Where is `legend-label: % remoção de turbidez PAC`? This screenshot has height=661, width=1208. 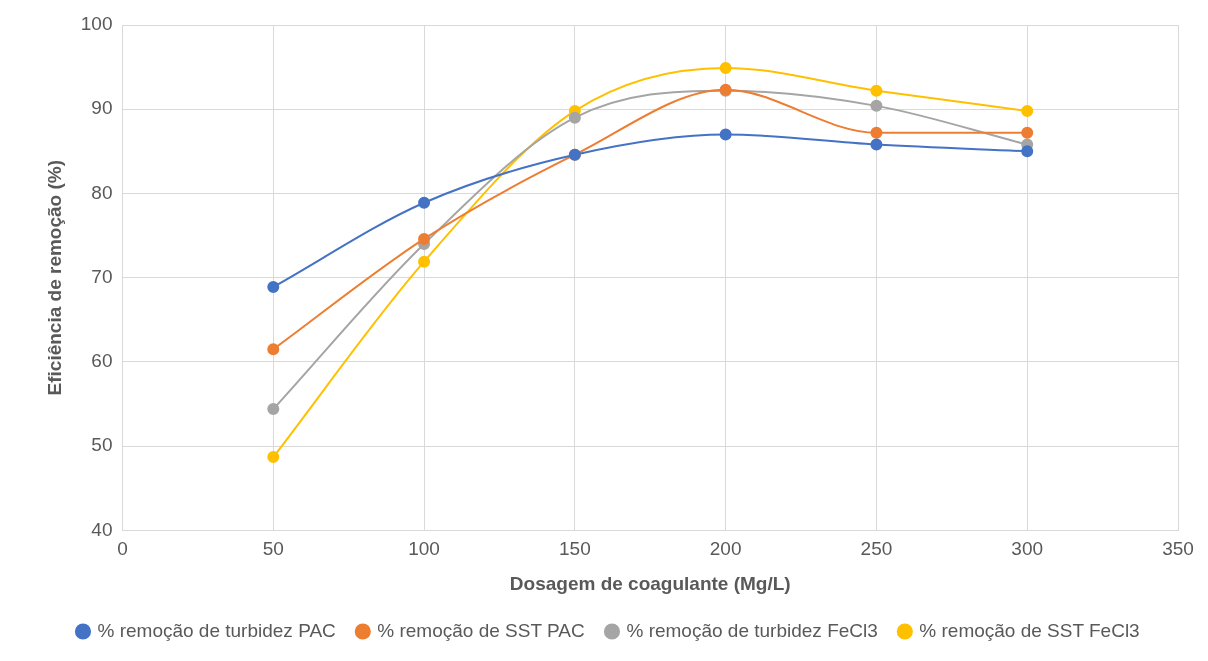
legend-label: % remoção de turbidez PAC is located at coordinates (216, 630).